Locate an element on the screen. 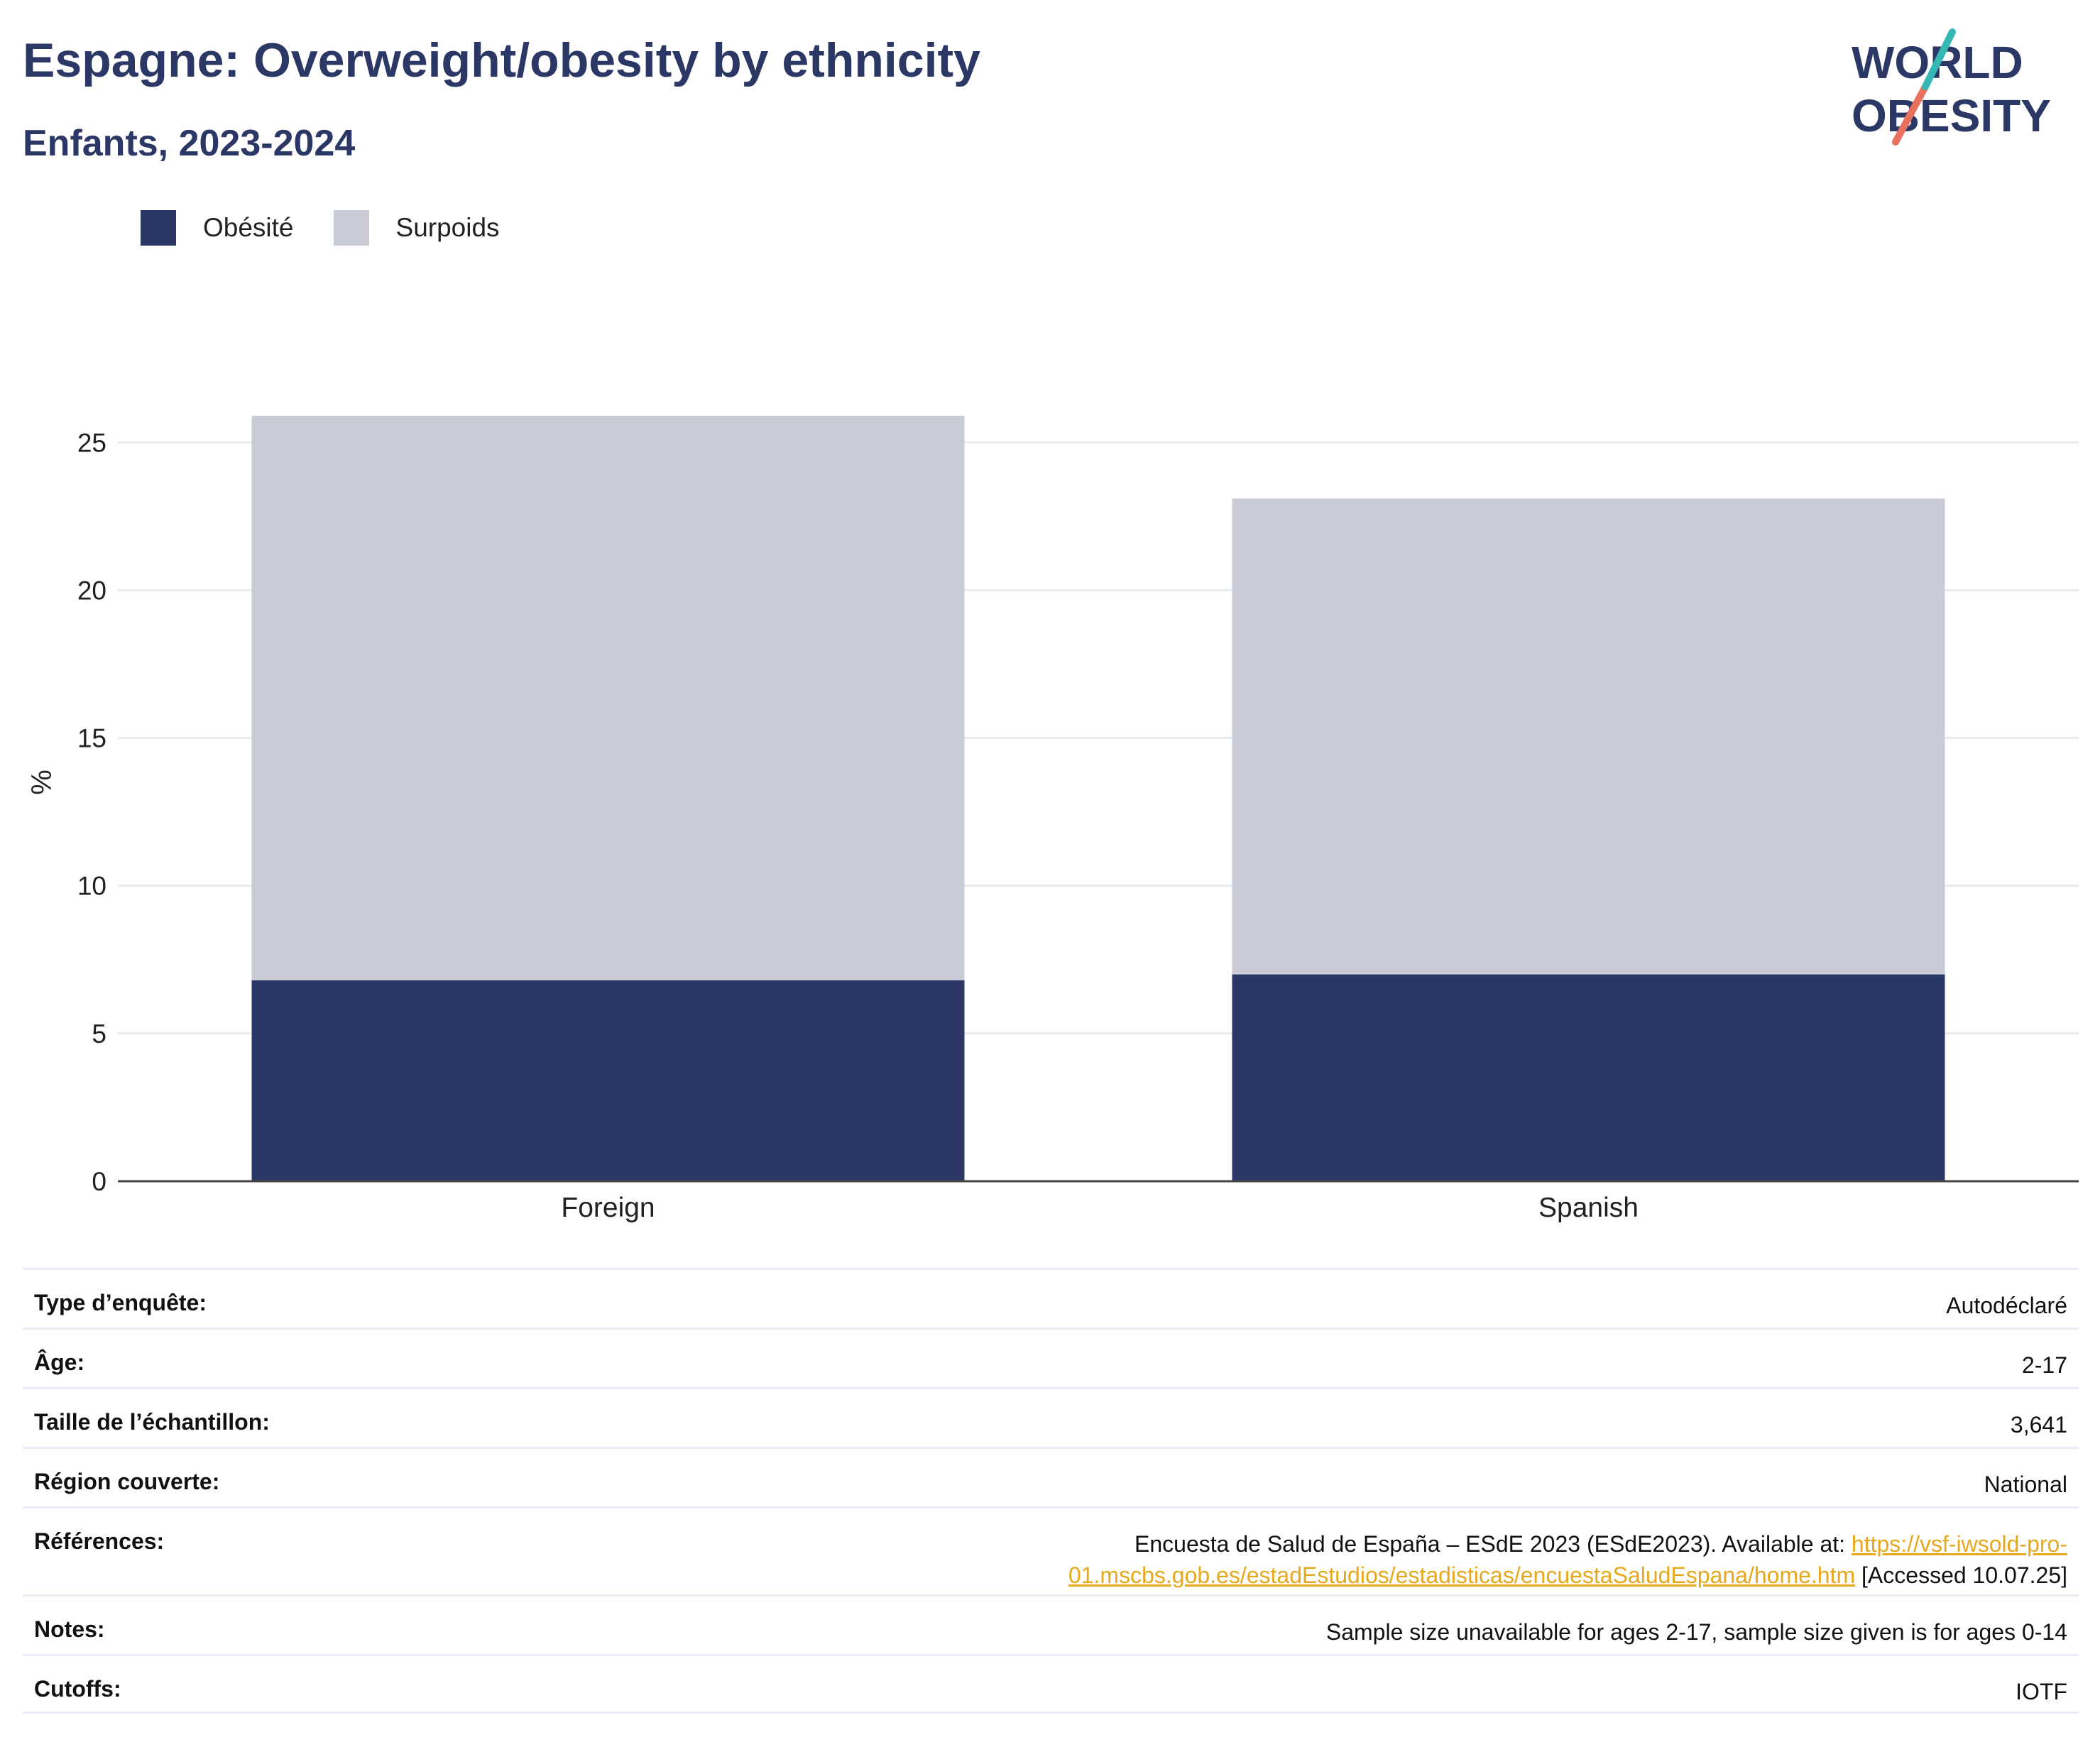 The width and height of the screenshot is (2100, 1747). y-tick-label: 0 is located at coordinates (99, 1181).